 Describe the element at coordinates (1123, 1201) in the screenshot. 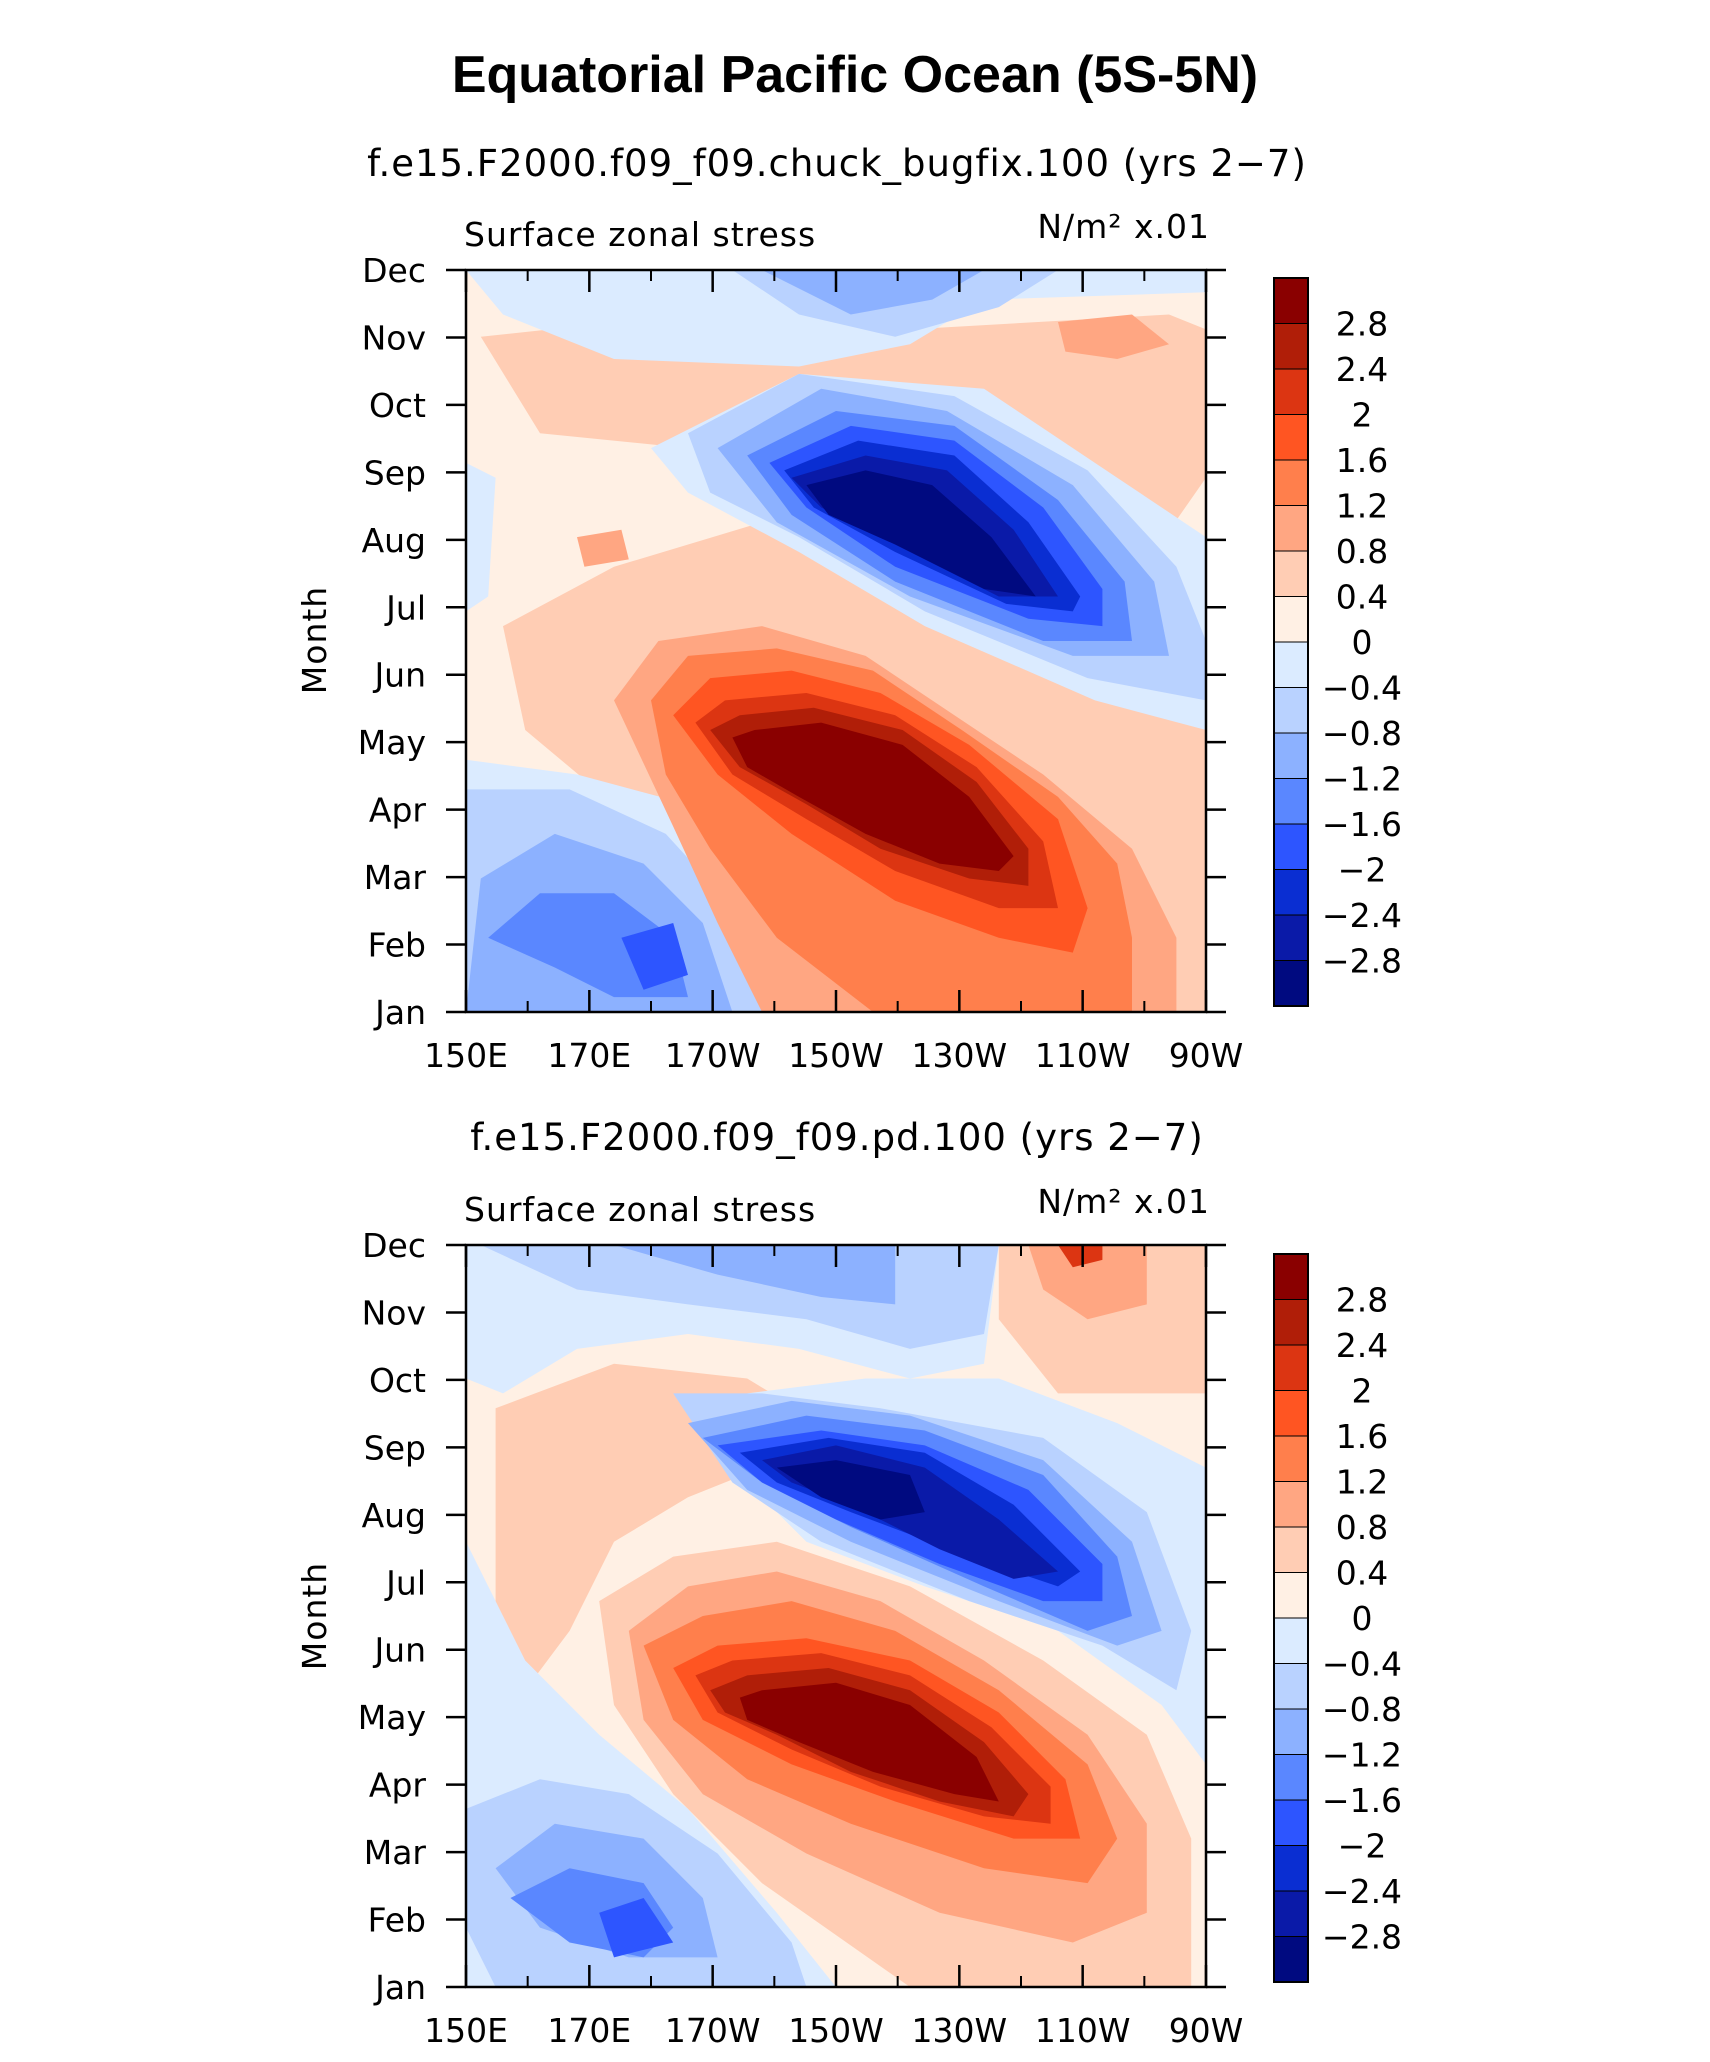

I see `panel-2-units-label: N/m² x.01` at that location.